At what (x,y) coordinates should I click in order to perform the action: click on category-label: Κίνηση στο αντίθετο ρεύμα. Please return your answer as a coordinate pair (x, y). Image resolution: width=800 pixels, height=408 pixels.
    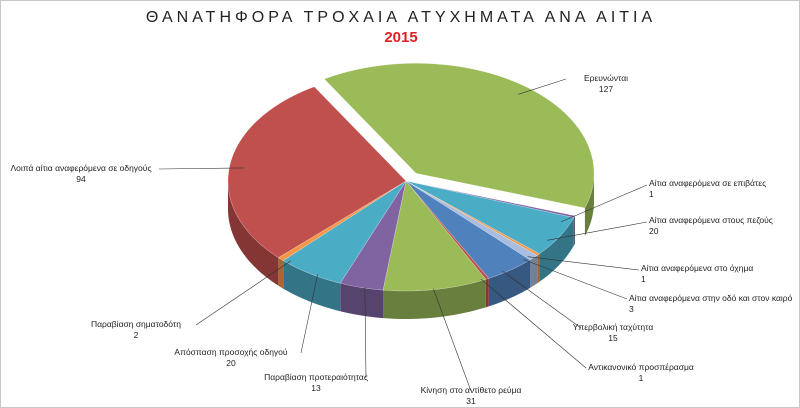
    Looking at the image, I should click on (471, 390).